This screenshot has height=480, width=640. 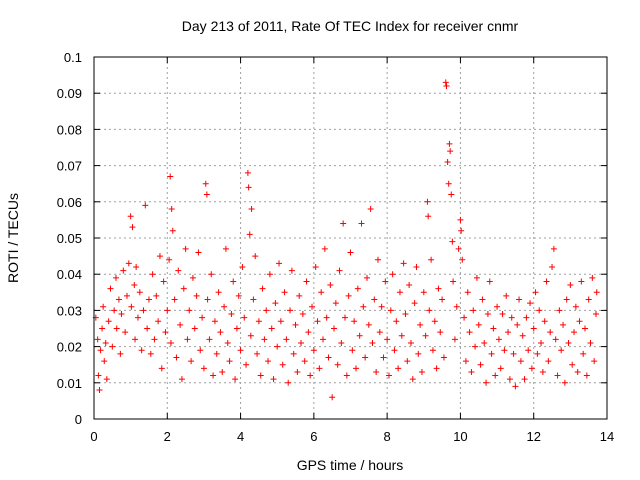 I want to click on y-tick-label: 0.04, so click(x=69, y=274).